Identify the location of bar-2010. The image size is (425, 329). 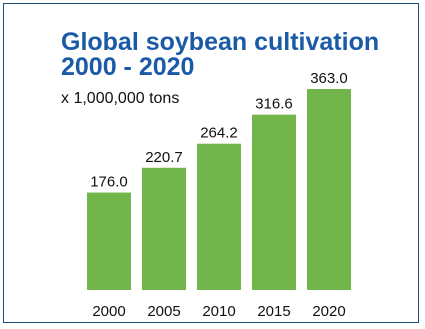
(219, 216).